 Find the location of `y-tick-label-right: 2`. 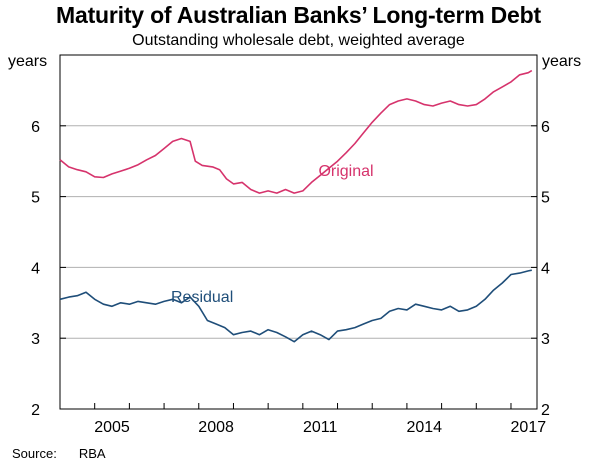

y-tick-label-right: 2 is located at coordinates (545, 410).